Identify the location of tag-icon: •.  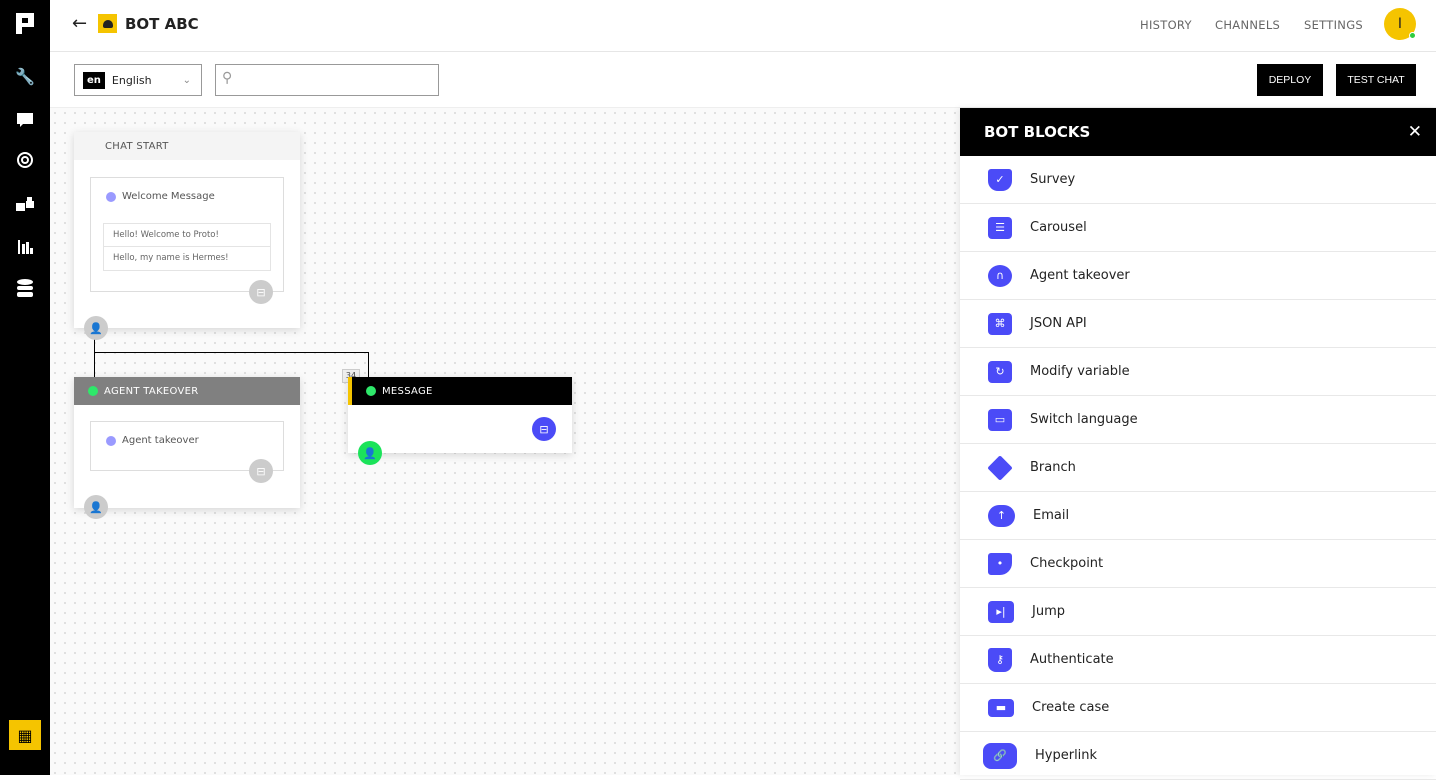
(1000, 563).